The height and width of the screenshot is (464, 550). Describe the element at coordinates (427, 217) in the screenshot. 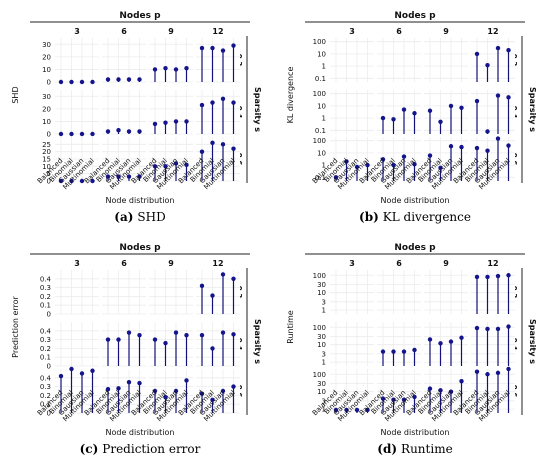

I see `panel-caption-text: KL divergence` at that location.